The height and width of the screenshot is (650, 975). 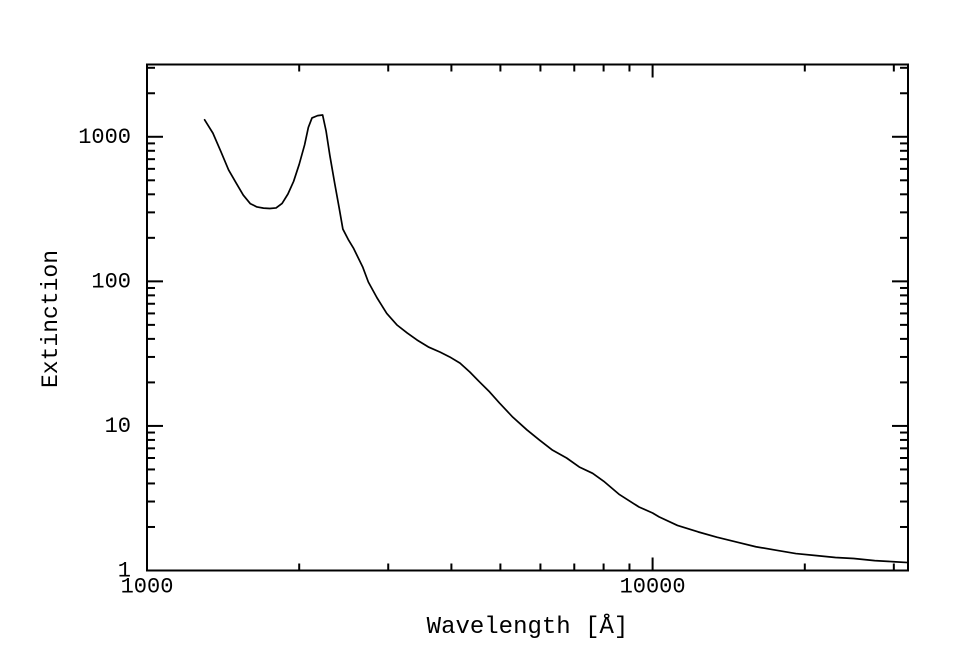 What do you see at coordinates (147, 587) in the screenshot?
I see `x-tick-label-1000: 1000` at bounding box center [147, 587].